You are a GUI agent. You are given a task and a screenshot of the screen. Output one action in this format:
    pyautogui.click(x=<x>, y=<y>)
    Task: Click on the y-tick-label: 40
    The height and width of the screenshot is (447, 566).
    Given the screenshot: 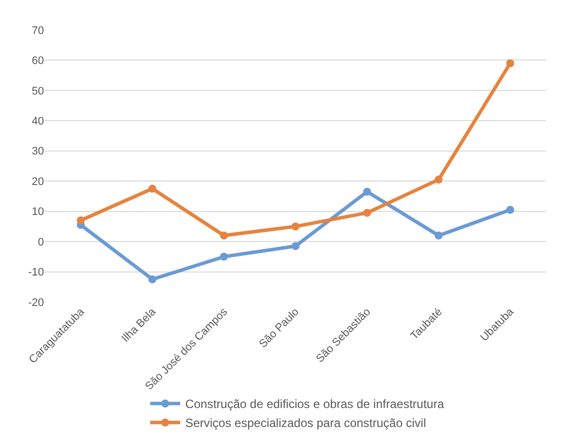 What is the action you would take?
    pyautogui.click(x=38, y=122)
    